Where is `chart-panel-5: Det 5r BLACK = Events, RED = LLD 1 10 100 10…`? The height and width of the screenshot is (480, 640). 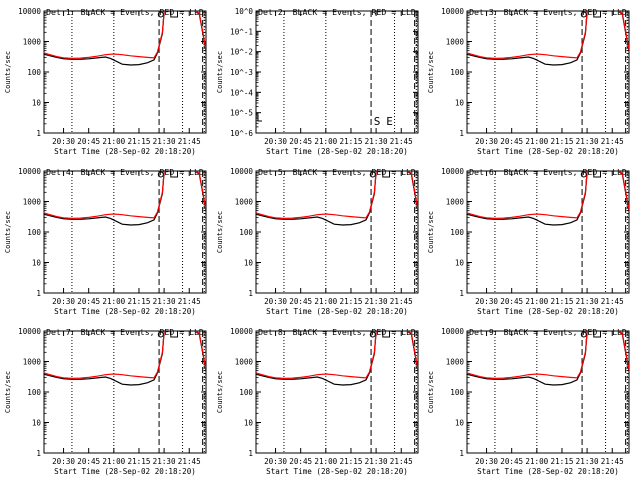
chart-panel-5: Det 5r BLACK = Events, RED = LLD 1 10 100 10… is located at coordinates (317, 241).